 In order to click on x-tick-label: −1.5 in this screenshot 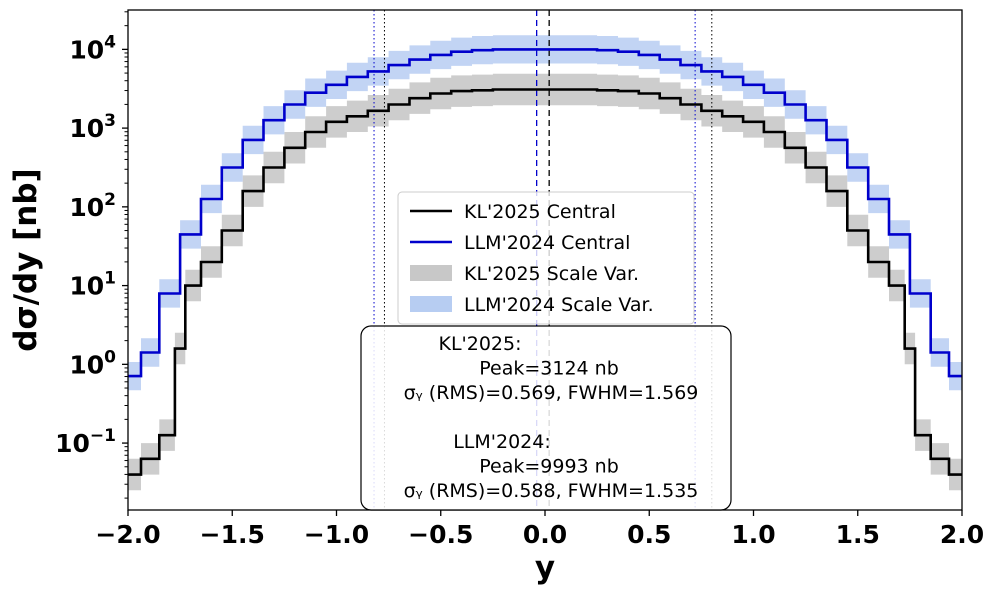, I will do `click(232, 534)`.